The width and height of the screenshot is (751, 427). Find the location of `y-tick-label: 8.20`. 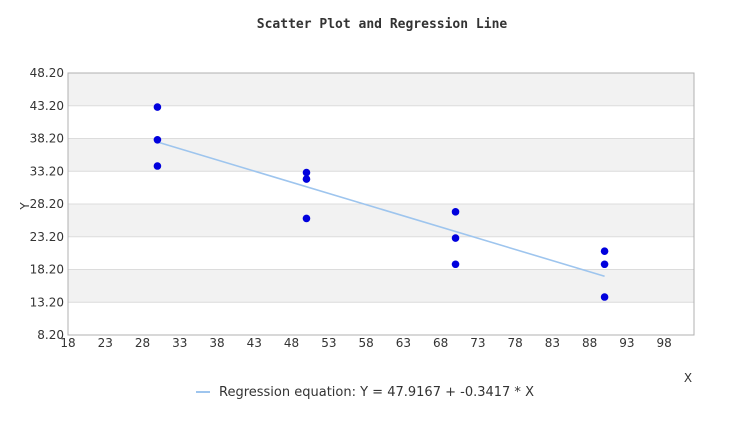

y-tick-label: 8.20 is located at coordinates (50, 335).